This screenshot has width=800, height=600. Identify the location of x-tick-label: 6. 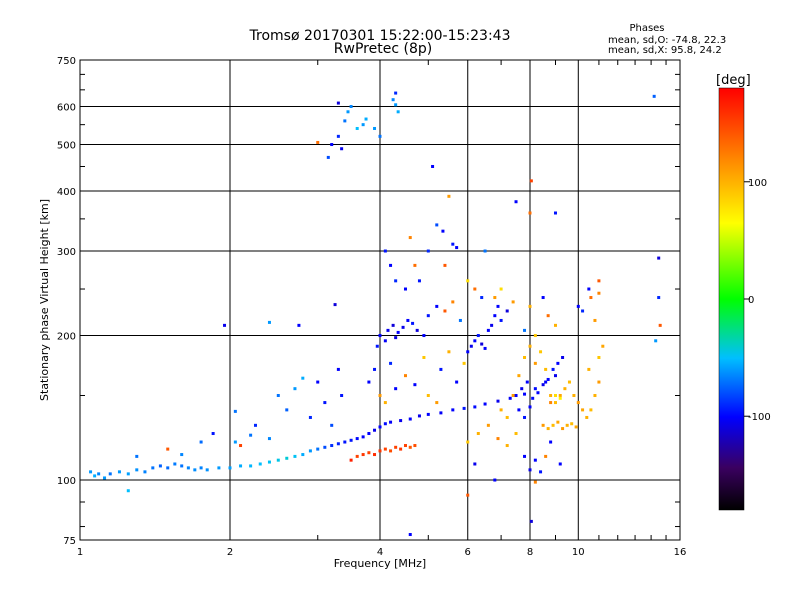
(468, 552).